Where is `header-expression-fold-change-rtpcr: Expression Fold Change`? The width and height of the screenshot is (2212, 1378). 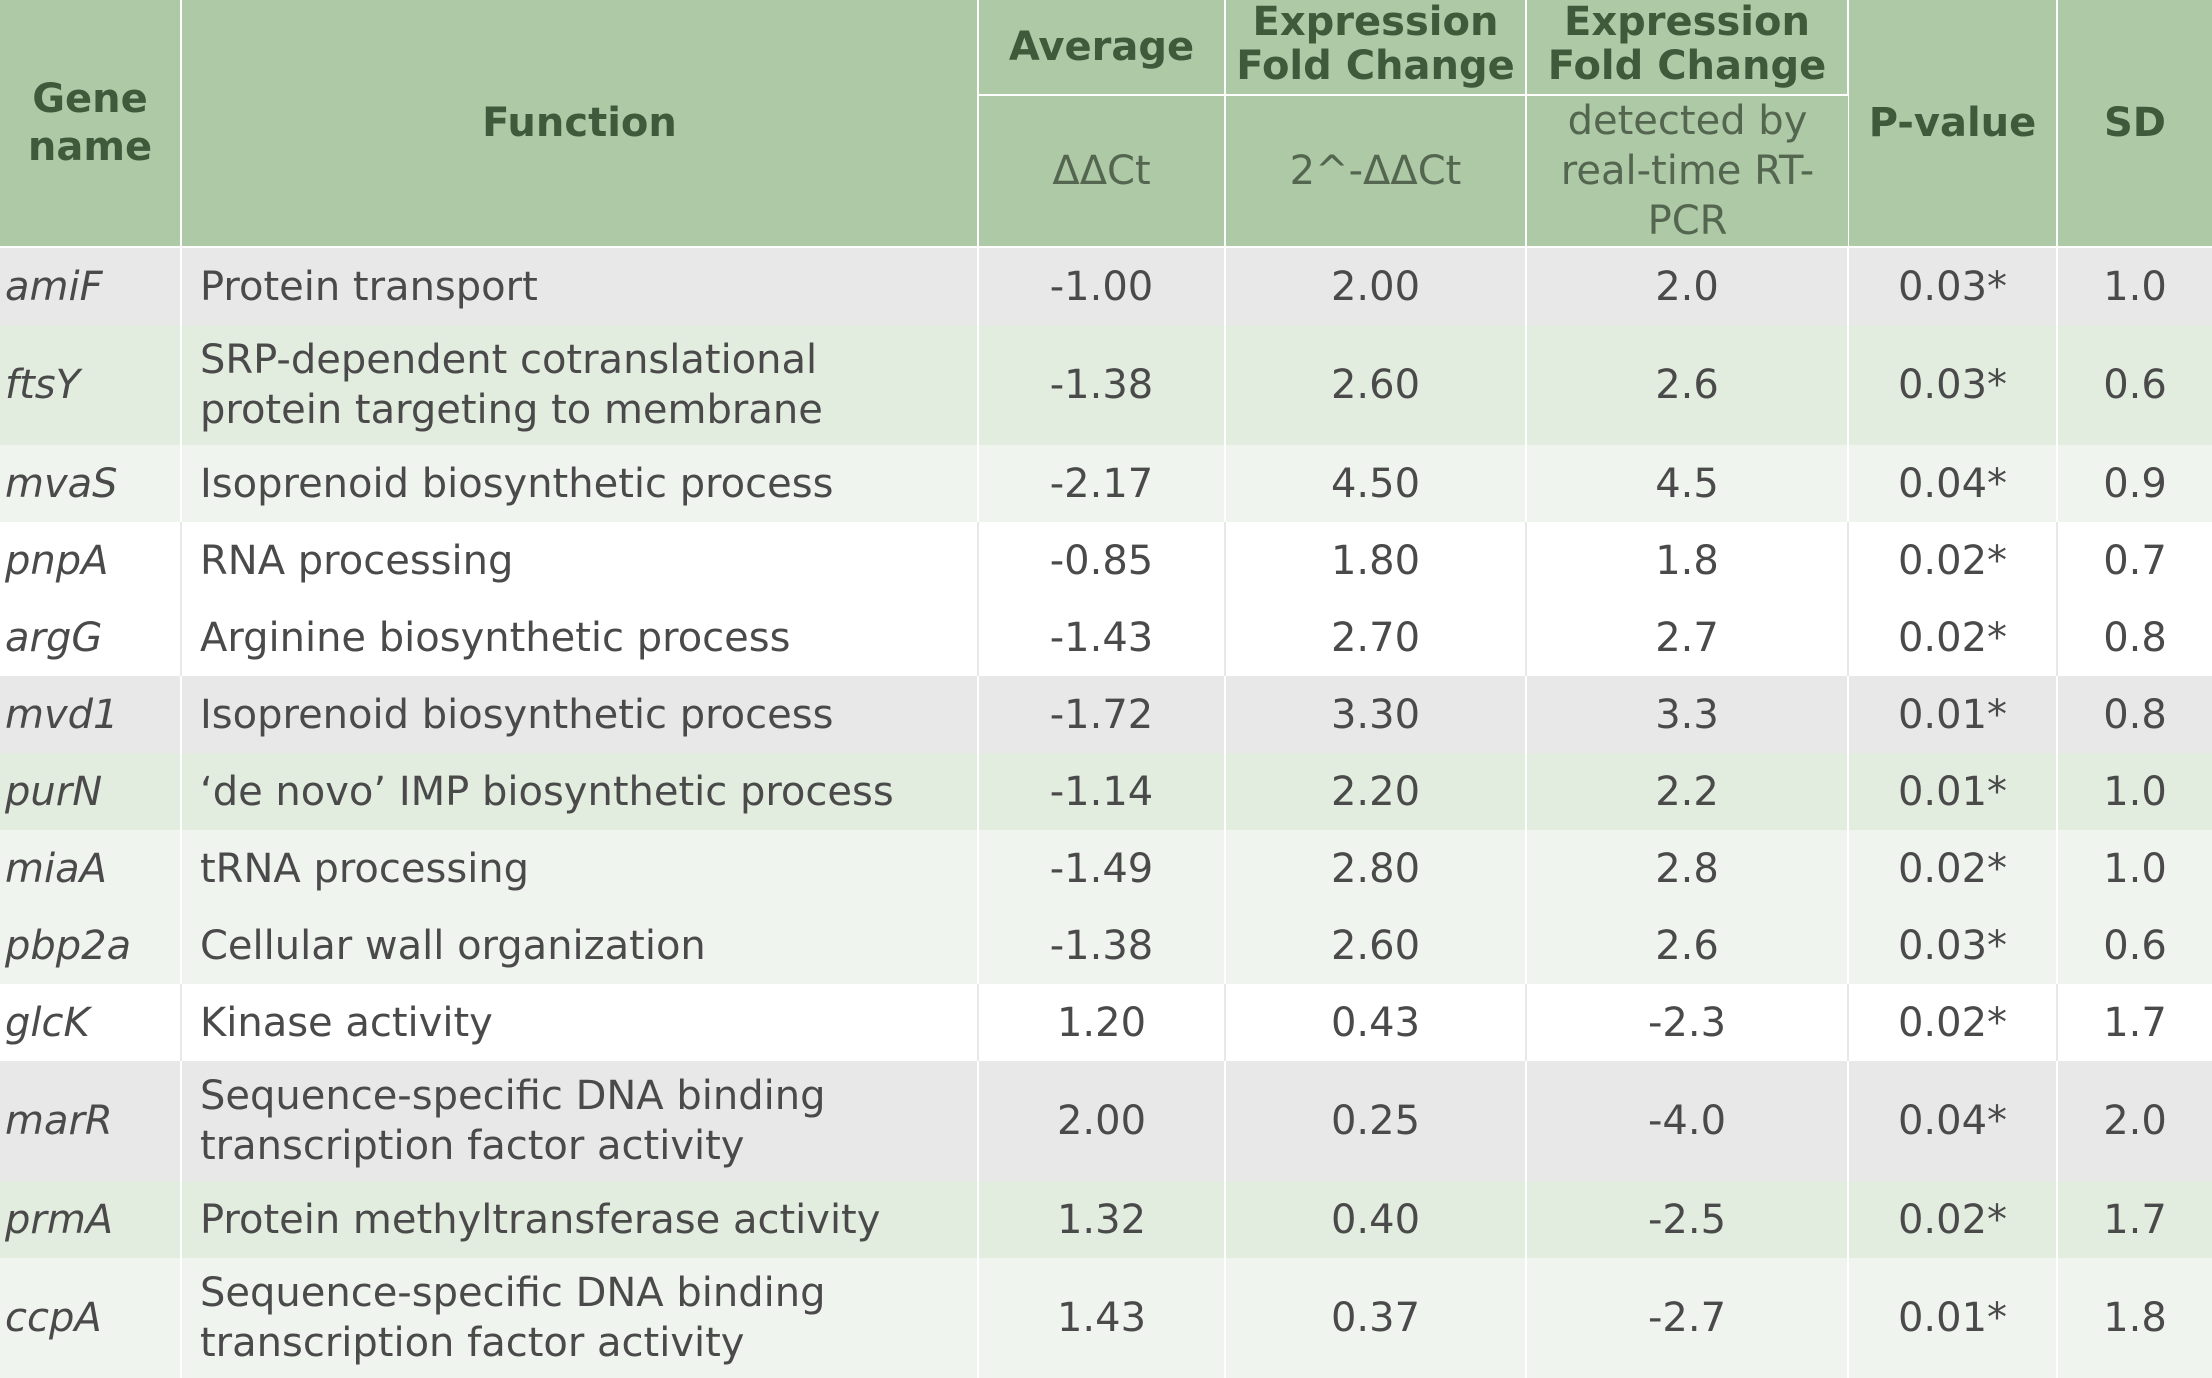 header-expression-fold-change-rtpcr: Expression Fold Change is located at coordinates (1687, 48).